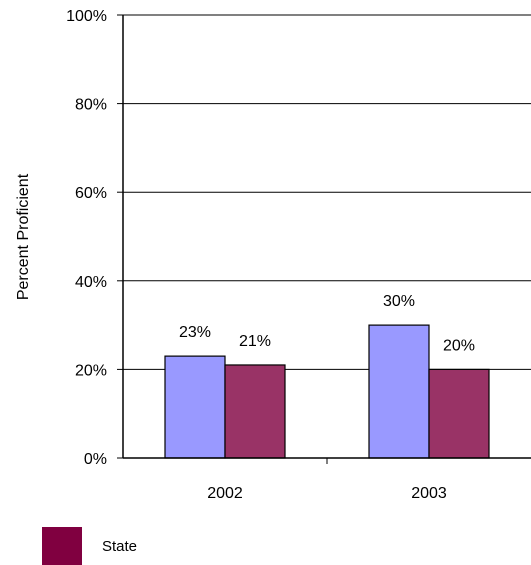 This screenshot has height=565, width=531. Describe the element at coordinates (86, 16) in the screenshot. I see `y-tick-label: 100%` at that location.